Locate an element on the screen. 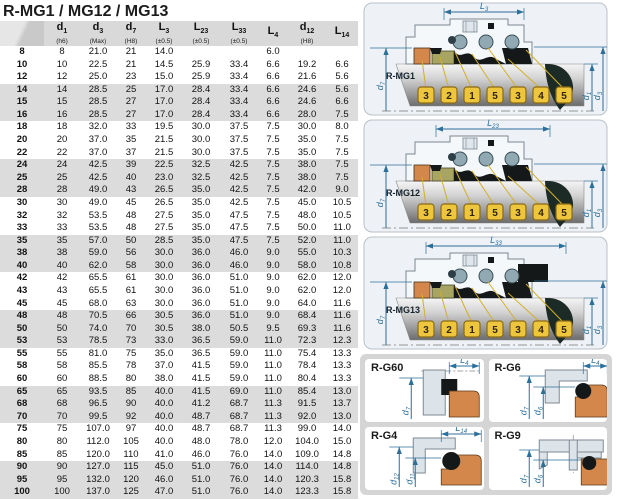  row-label: 28 is located at coordinates (22, 190).